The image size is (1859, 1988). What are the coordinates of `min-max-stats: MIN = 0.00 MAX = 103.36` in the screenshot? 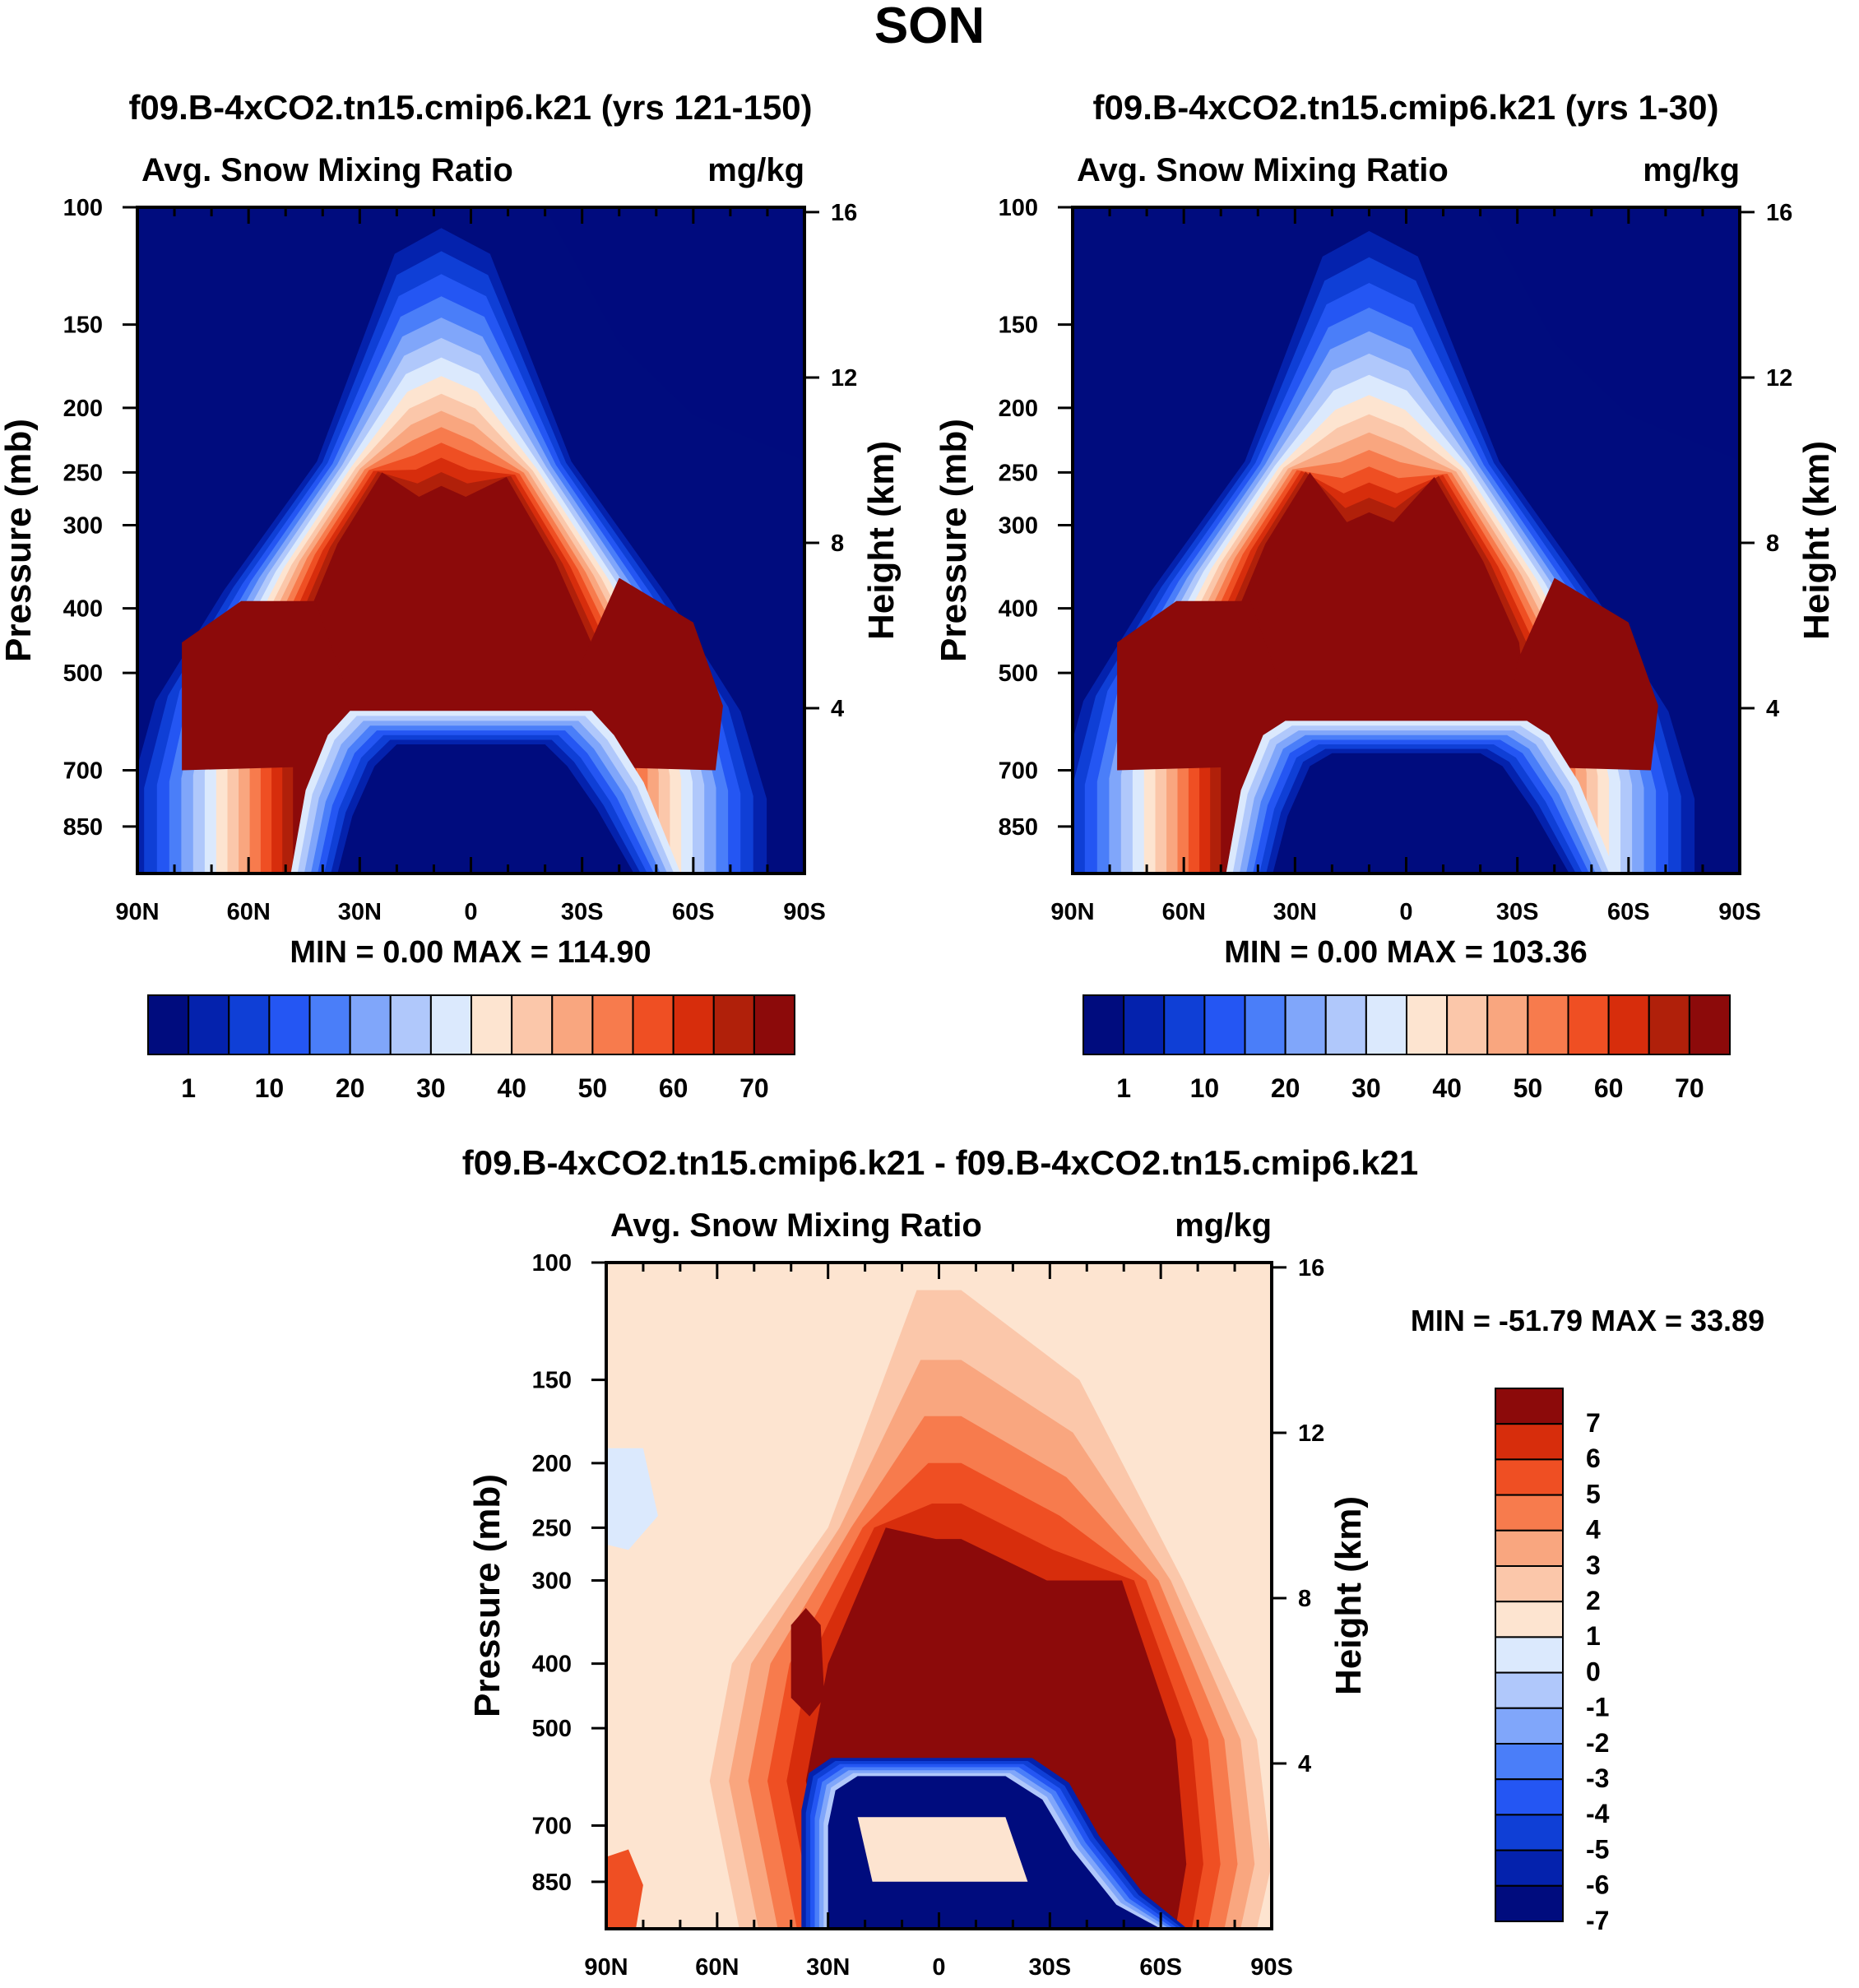 It's located at (1405, 953).